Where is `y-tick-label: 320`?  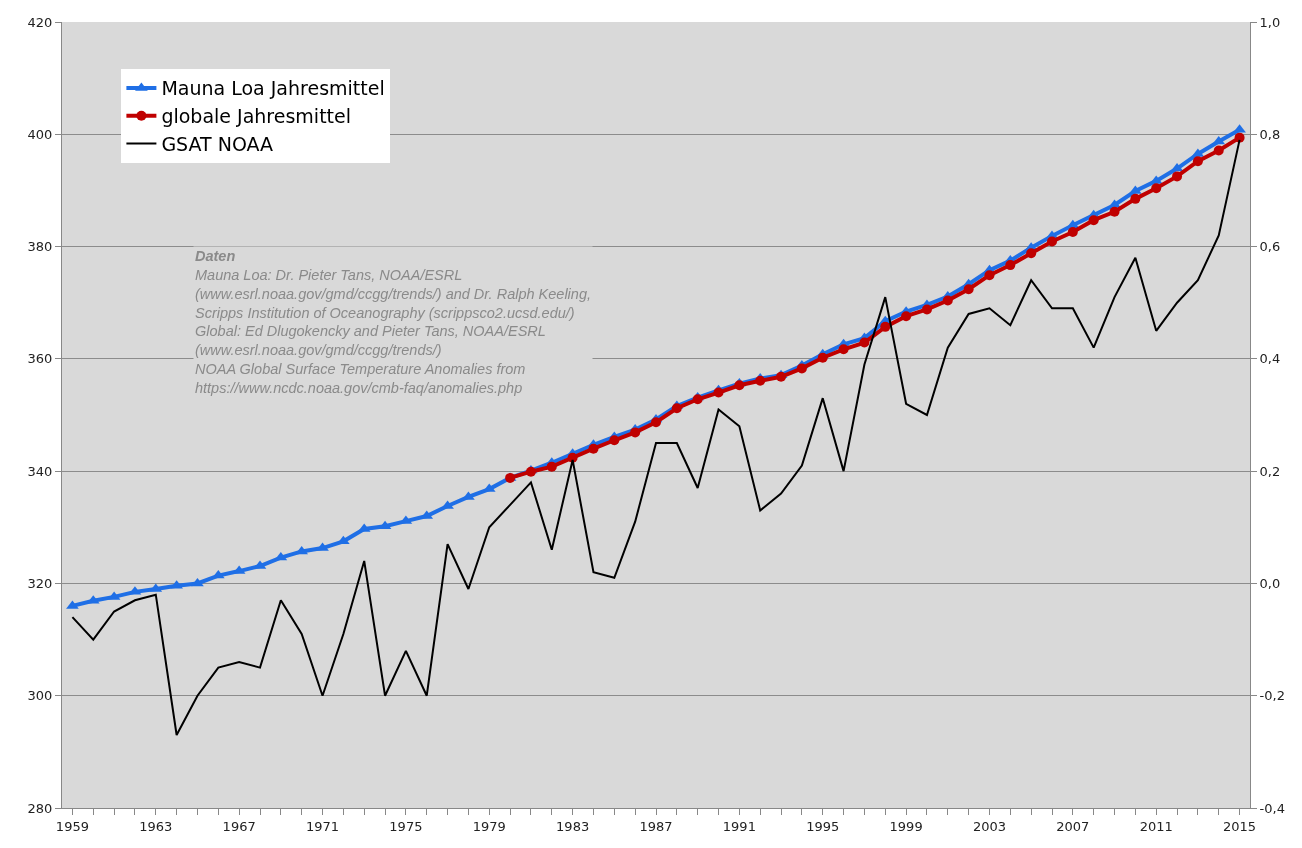 y-tick-label: 320 is located at coordinates (40, 583).